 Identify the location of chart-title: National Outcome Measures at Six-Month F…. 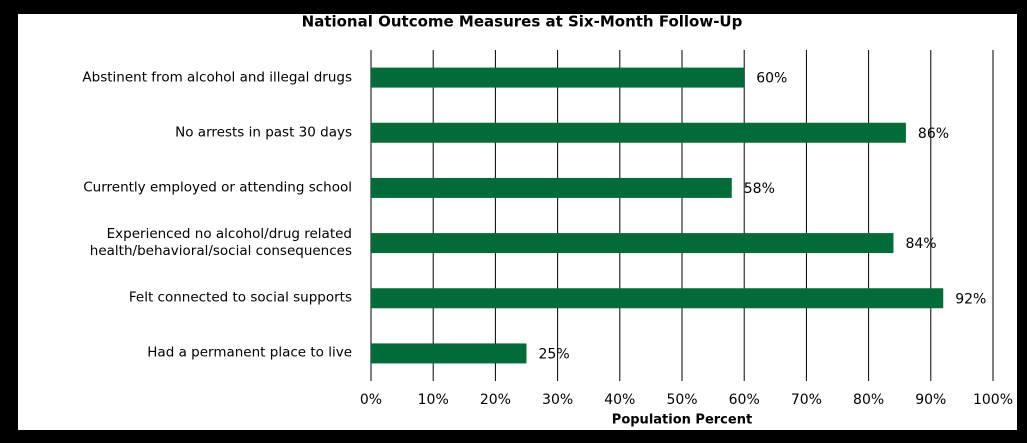
(522, 22).